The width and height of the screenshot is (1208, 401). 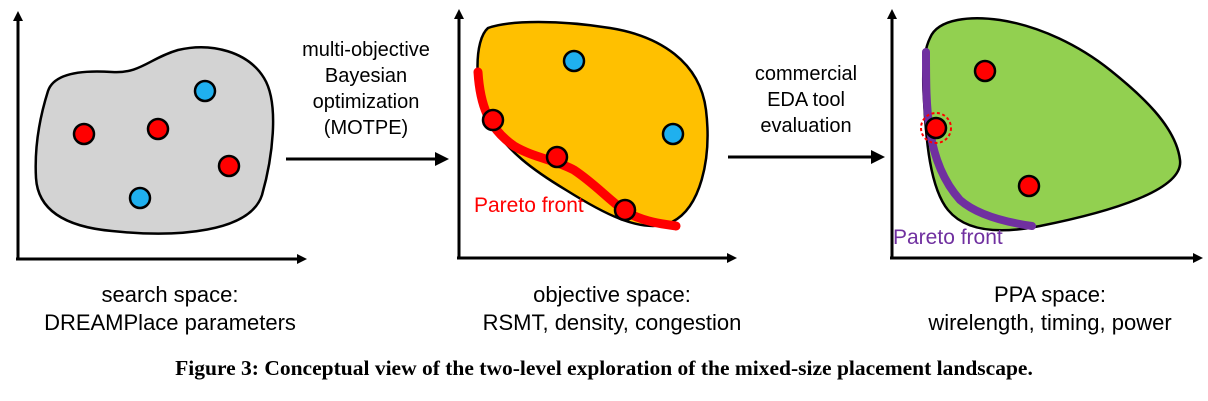 I want to click on ppa-point-red-highlighted, so click(x=936, y=128).